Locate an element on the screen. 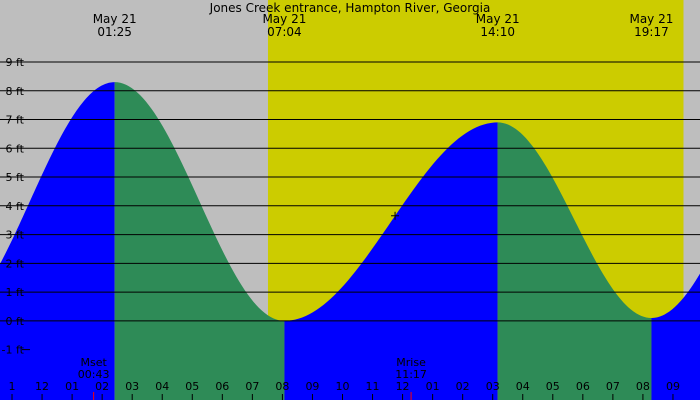 The image size is (700, 400). x-tick-label: 1 is located at coordinates (12, 386).